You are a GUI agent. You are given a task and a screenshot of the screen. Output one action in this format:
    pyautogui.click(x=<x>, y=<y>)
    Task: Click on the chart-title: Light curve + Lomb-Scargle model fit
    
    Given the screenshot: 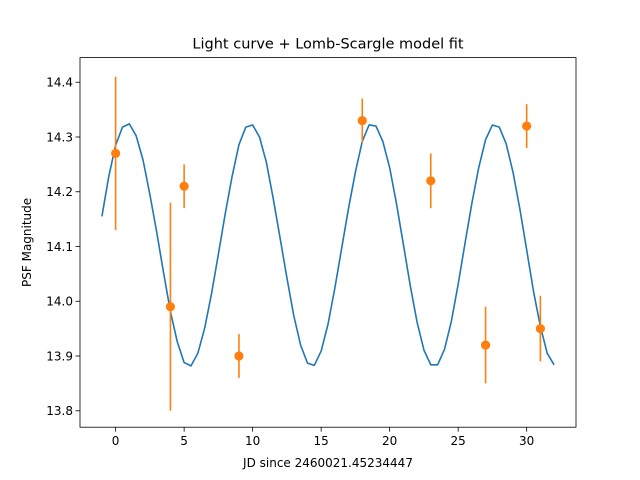 What is the action you would take?
    pyautogui.click(x=327, y=45)
    